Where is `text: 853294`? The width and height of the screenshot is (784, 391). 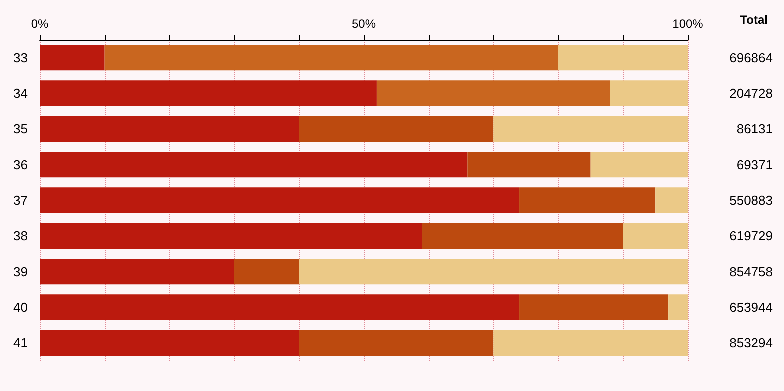 text: 853294 is located at coordinates (751, 343).